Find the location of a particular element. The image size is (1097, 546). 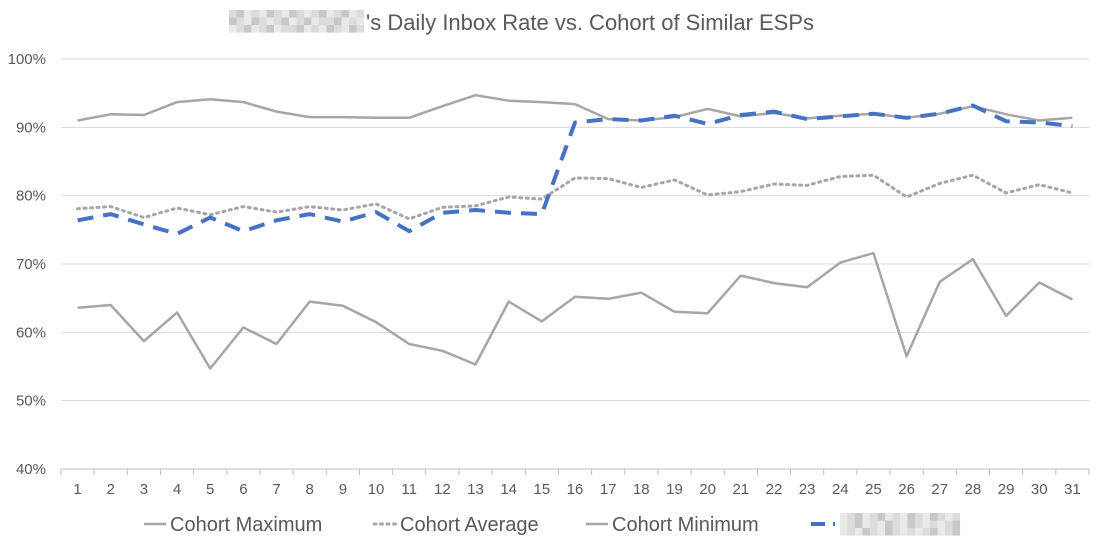

x-tick-label: 27 is located at coordinates (939, 489).